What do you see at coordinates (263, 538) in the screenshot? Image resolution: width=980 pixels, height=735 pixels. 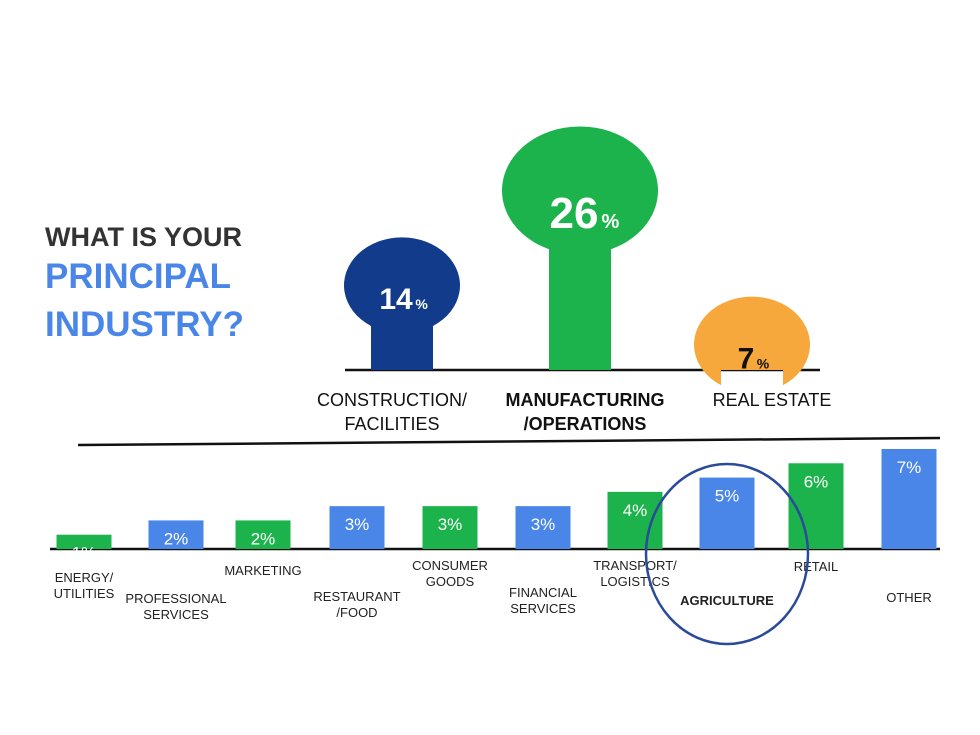 I see `bottom-bar-value-3: 2%` at bounding box center [263, 538].